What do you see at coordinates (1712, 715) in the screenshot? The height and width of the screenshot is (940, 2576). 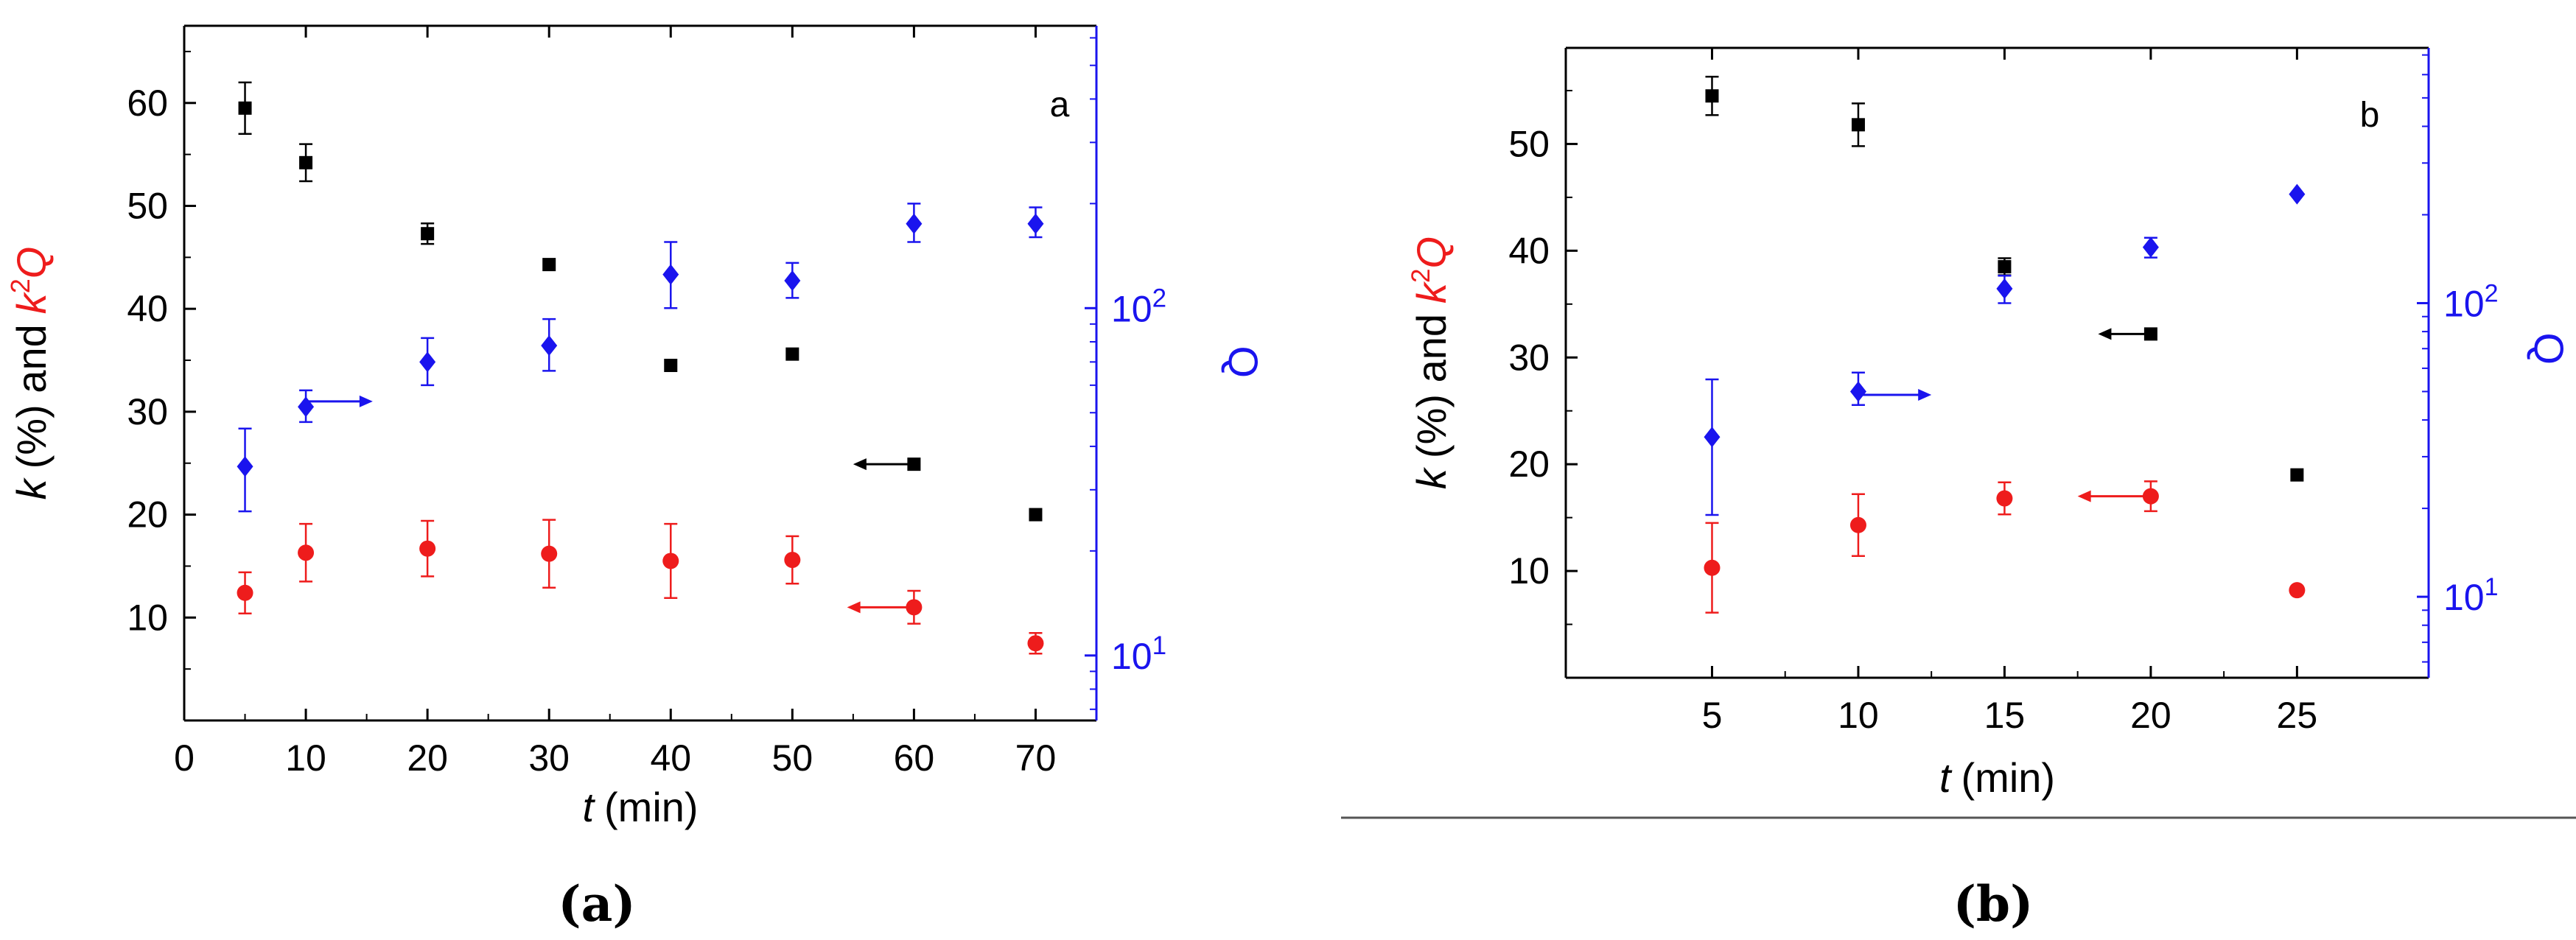 I see `x-tick-label: 5` at bounding box center [1712, 715].